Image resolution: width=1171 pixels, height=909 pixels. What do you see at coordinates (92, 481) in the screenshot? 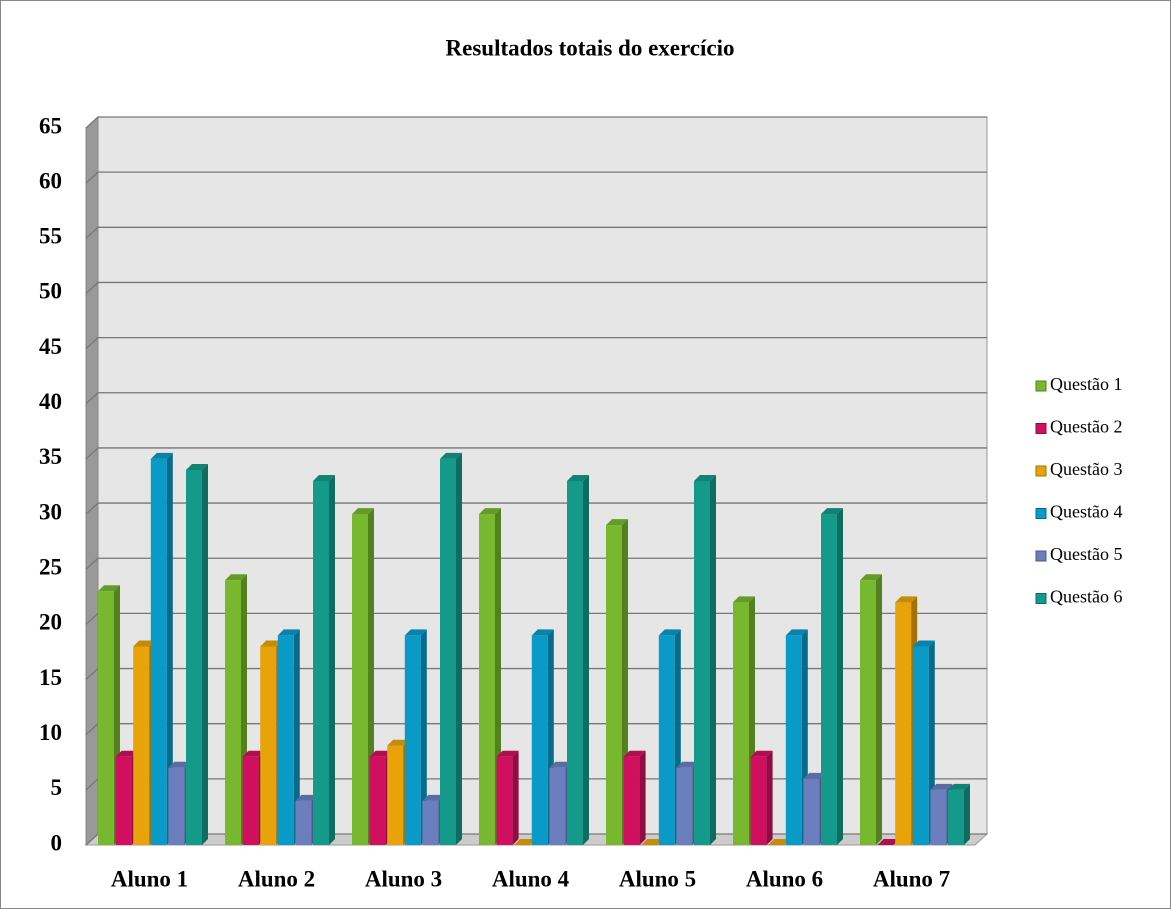
I see `side-wall` at bounding box center [92, 481].